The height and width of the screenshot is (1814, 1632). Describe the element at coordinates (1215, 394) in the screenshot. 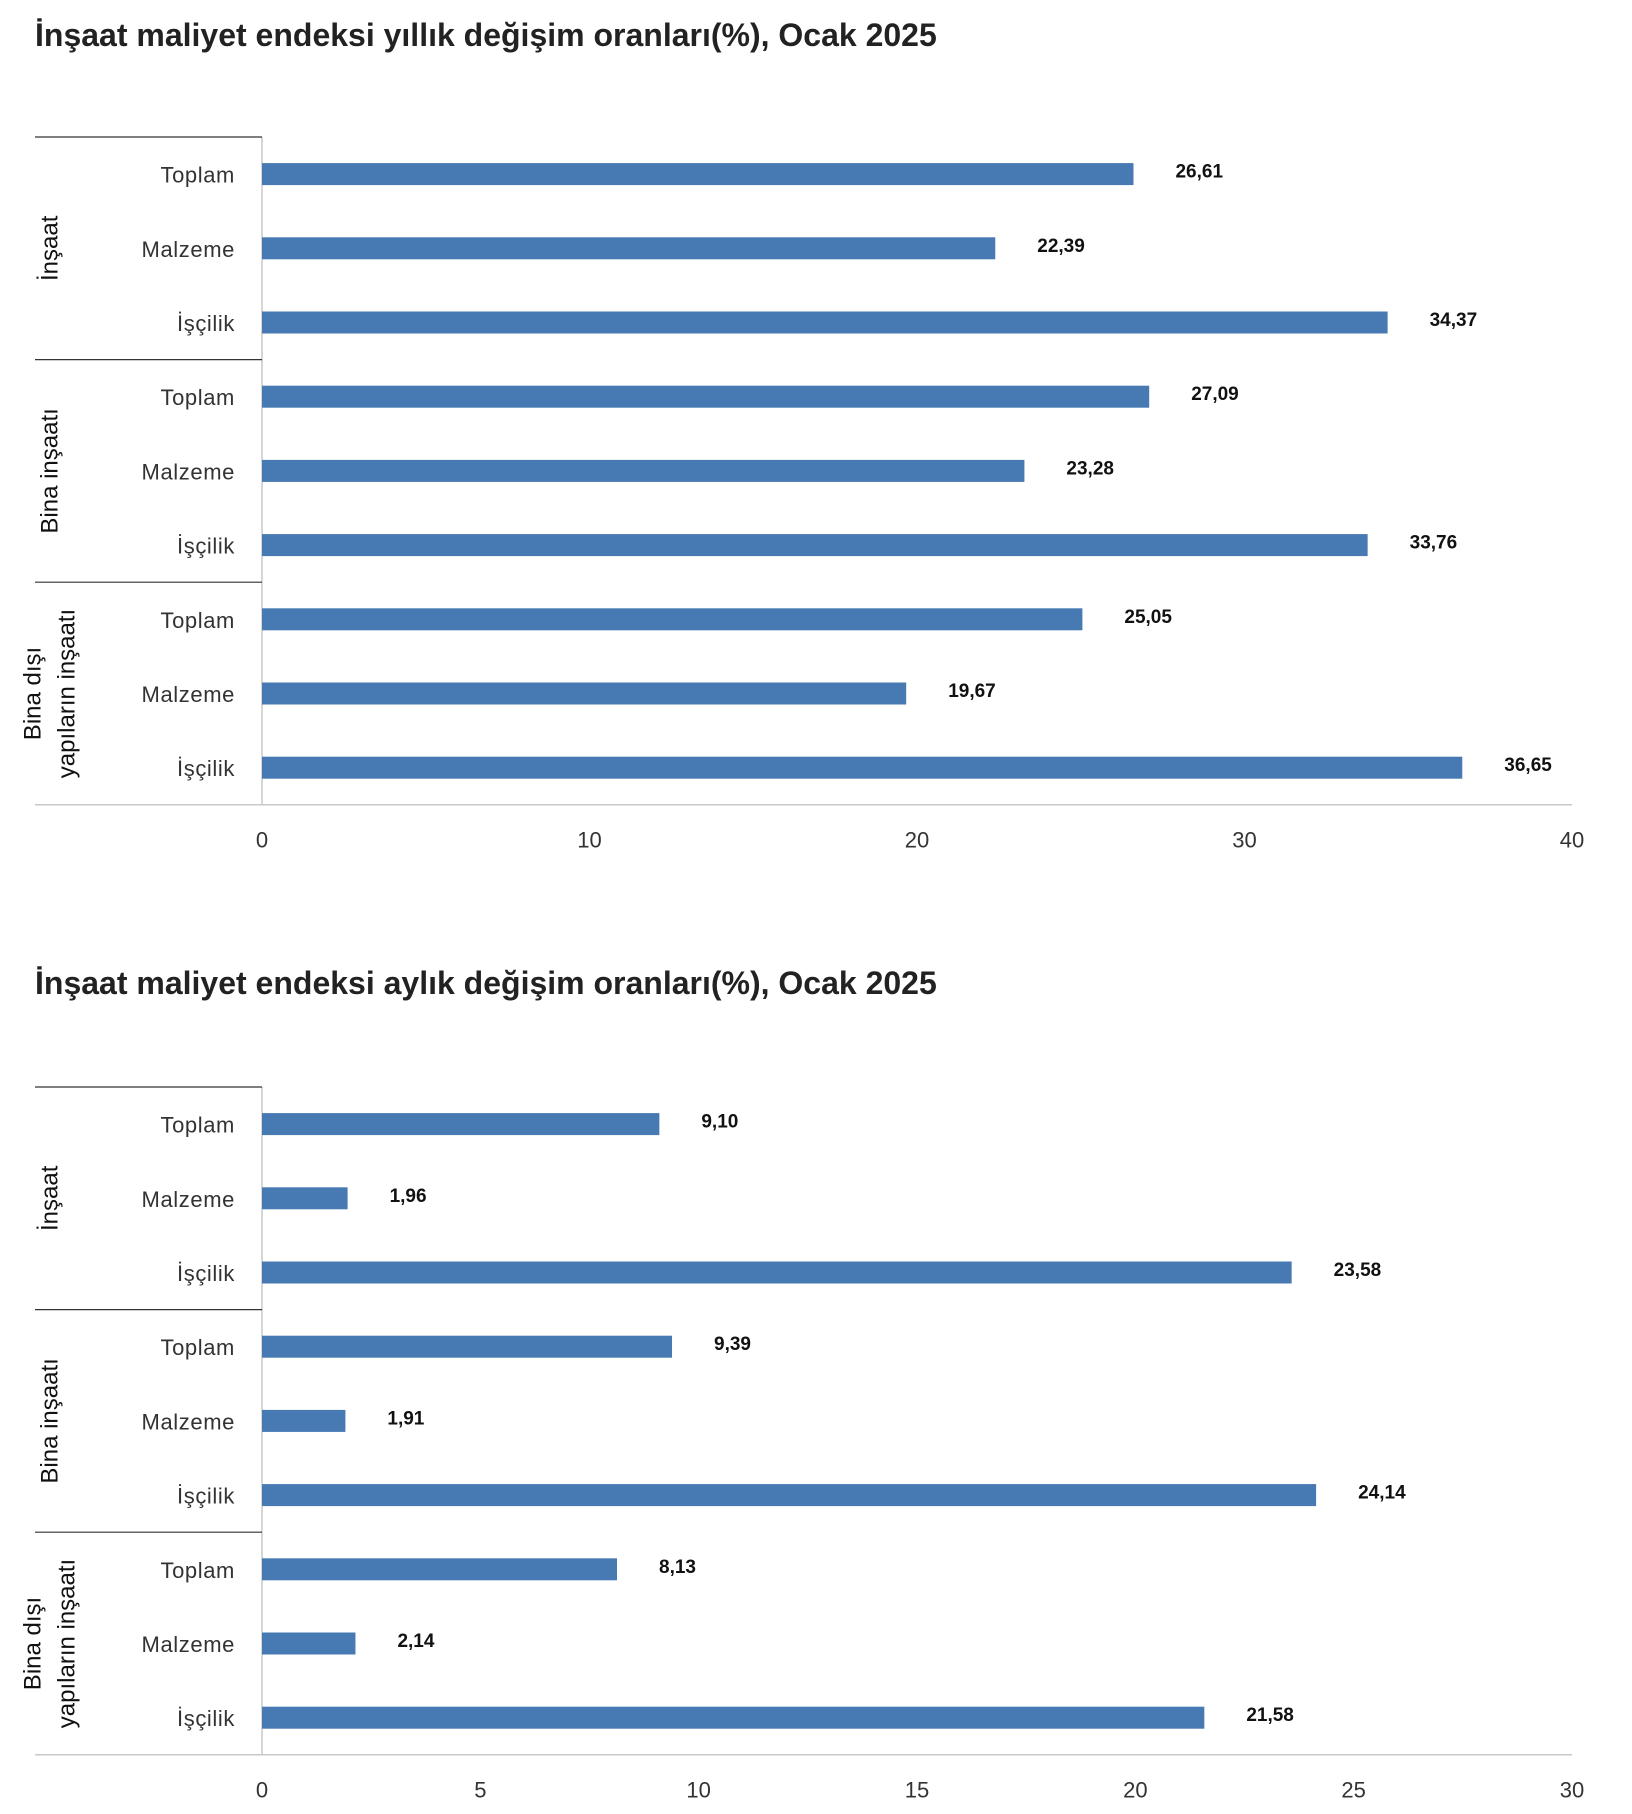

I see `value-label: 27,09` at that location.